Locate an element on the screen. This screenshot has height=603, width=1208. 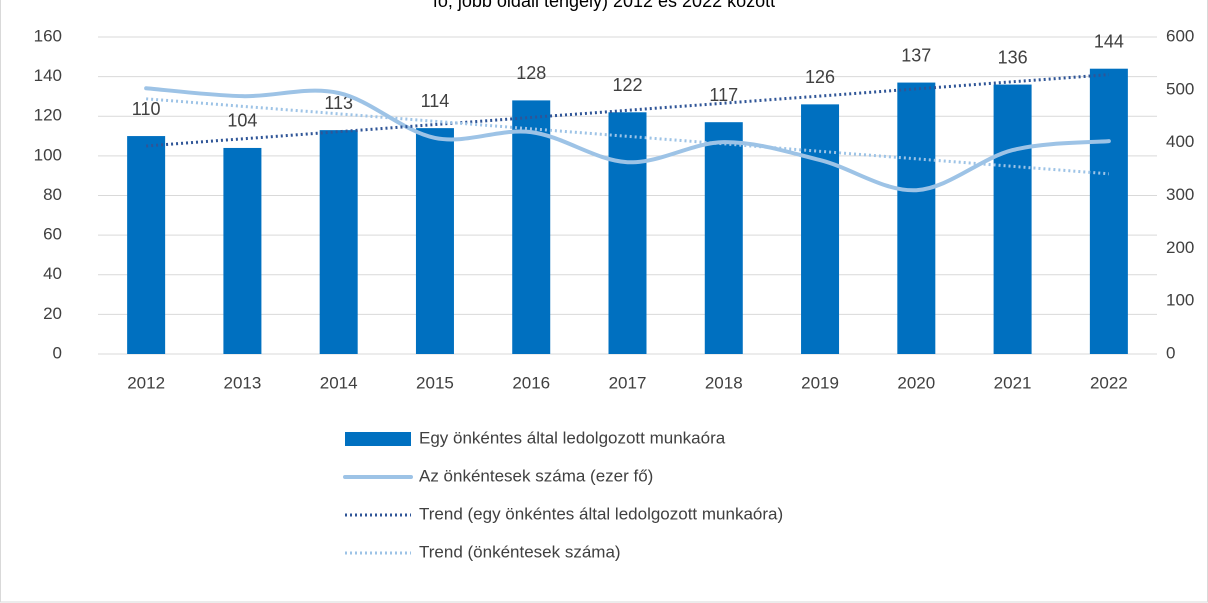
y2-tick-label: 500 is located at coordinates (1180, 88).